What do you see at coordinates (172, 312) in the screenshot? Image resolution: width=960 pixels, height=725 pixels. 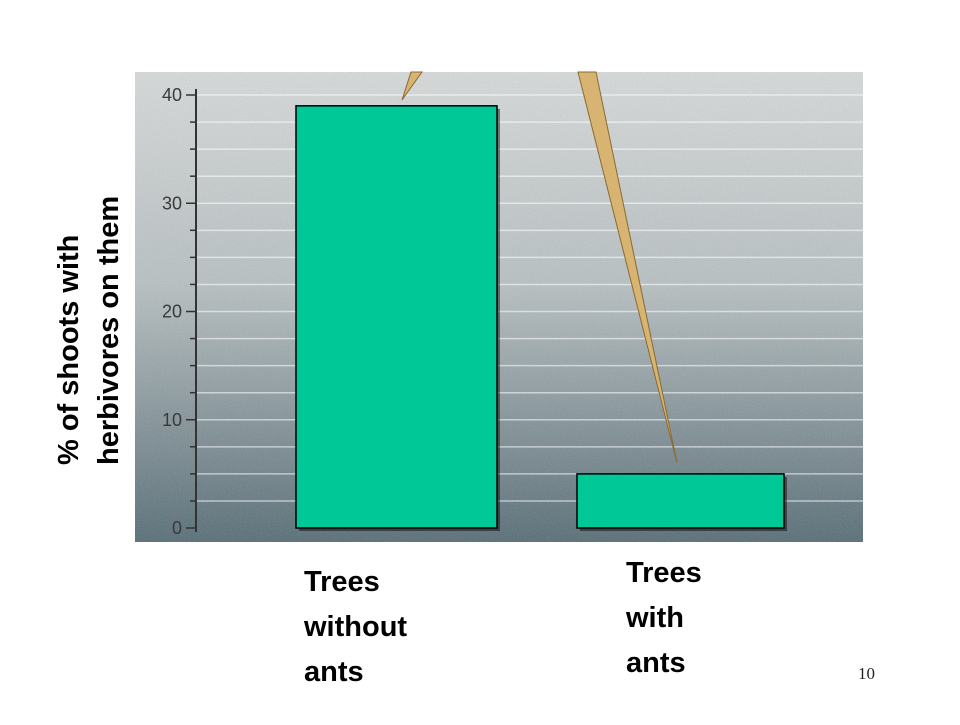 I see `y-tick-label: 20` at bounding box center [172, 312].